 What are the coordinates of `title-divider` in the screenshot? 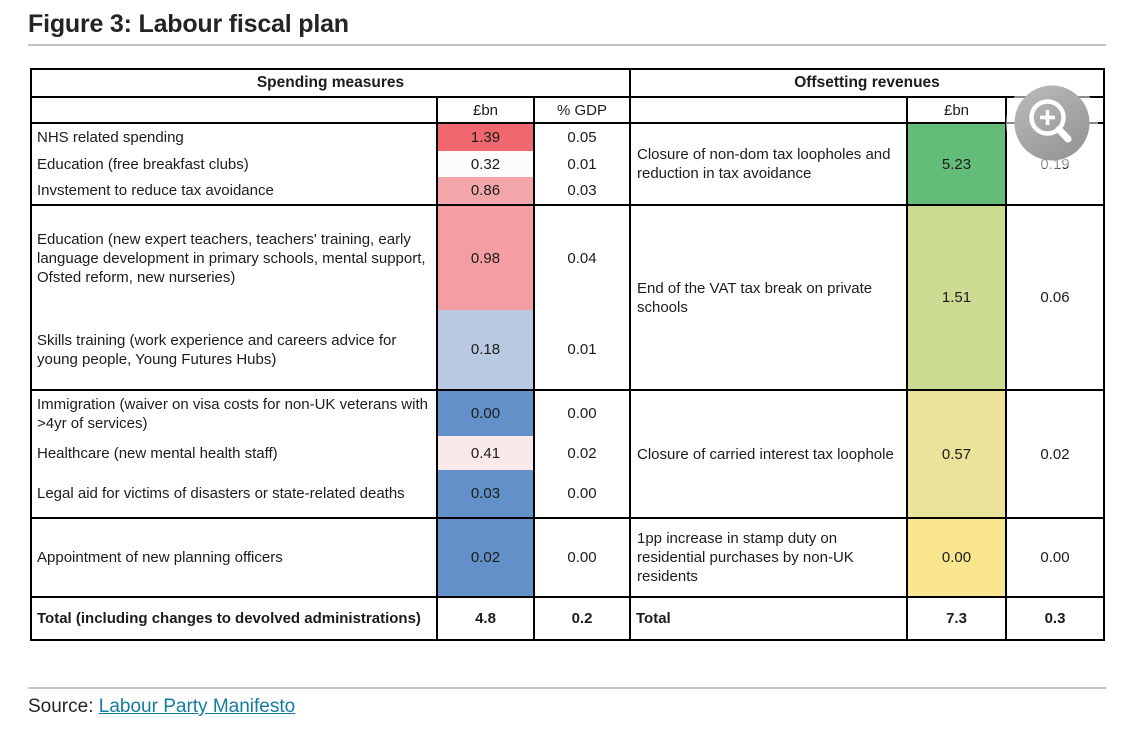 It's located at (567, 45).